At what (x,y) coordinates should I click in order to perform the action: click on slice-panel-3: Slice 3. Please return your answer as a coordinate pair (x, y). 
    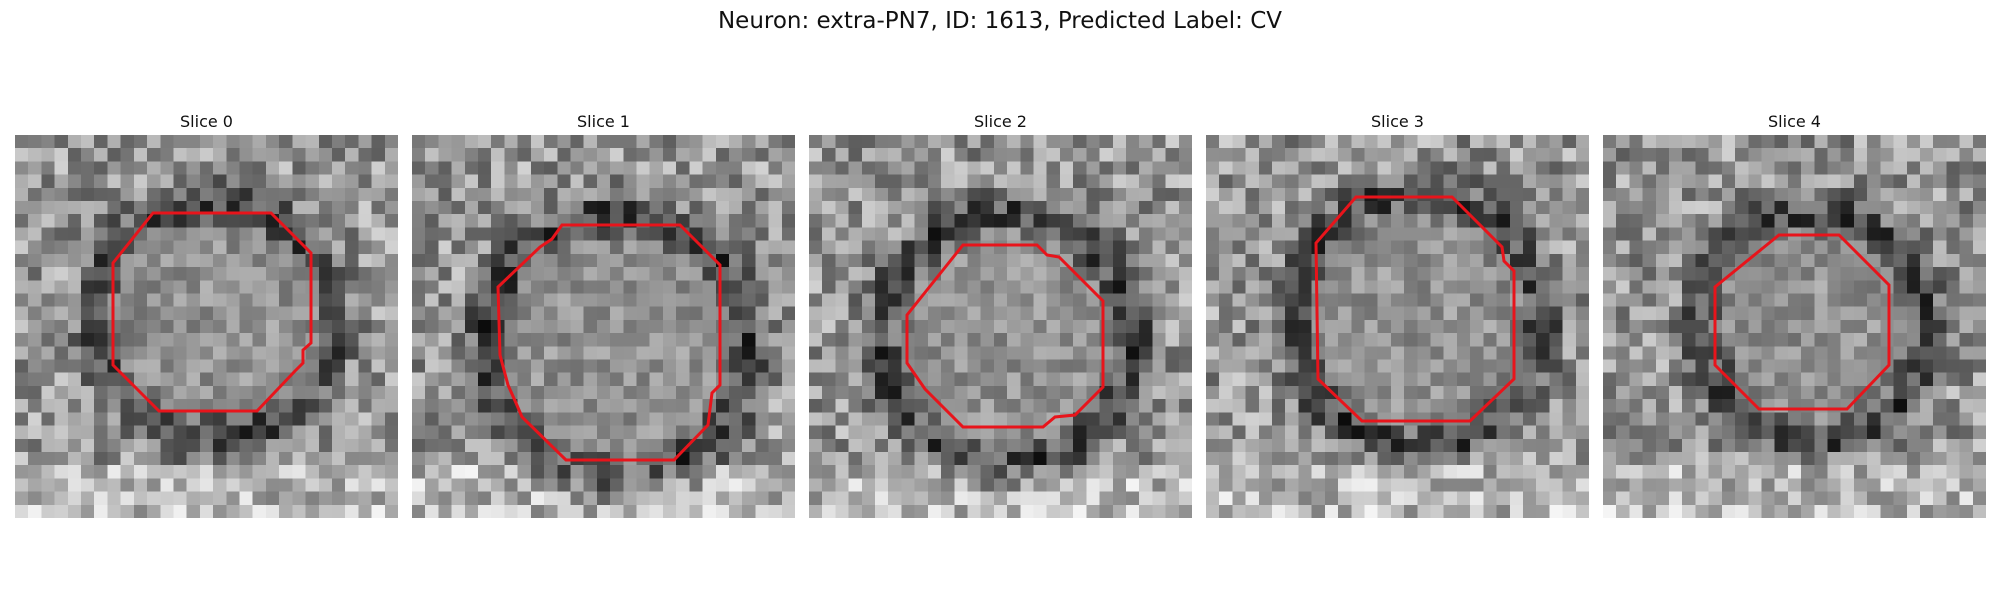
    Looking at the image, I should click on (1397, 314).